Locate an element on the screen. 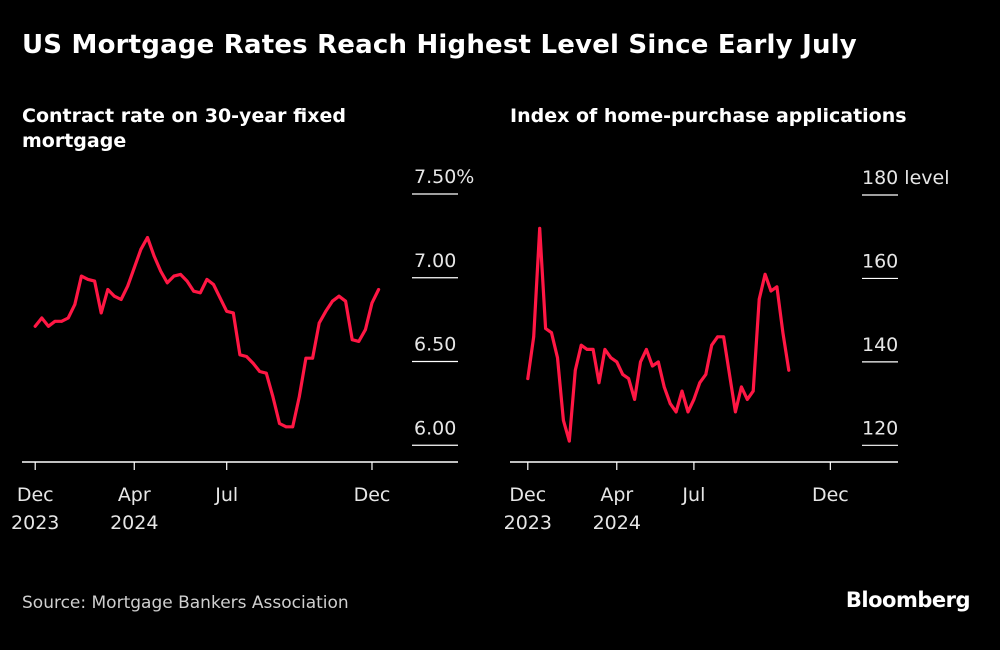 This screenshot has height=650, width=1000. left-chart-subtitle: Contract rate on 30-year fixed mortgage is located at coordinates (184, 128).